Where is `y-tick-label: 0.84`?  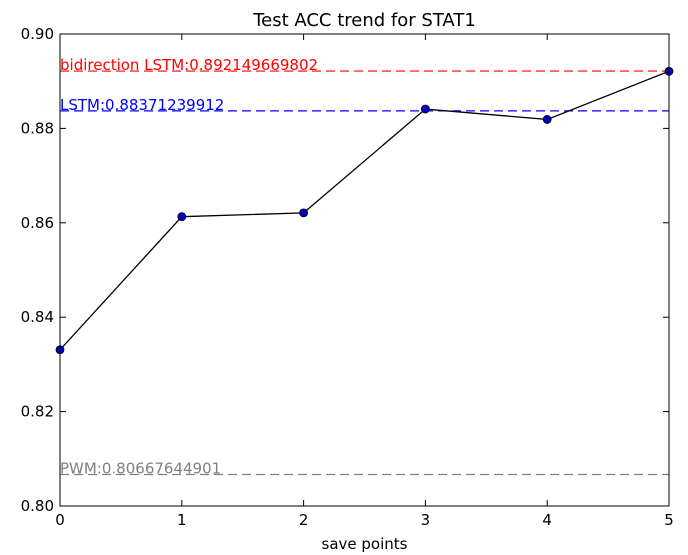
y-tick-label: 0.84 is located at coordinates (37, 317).